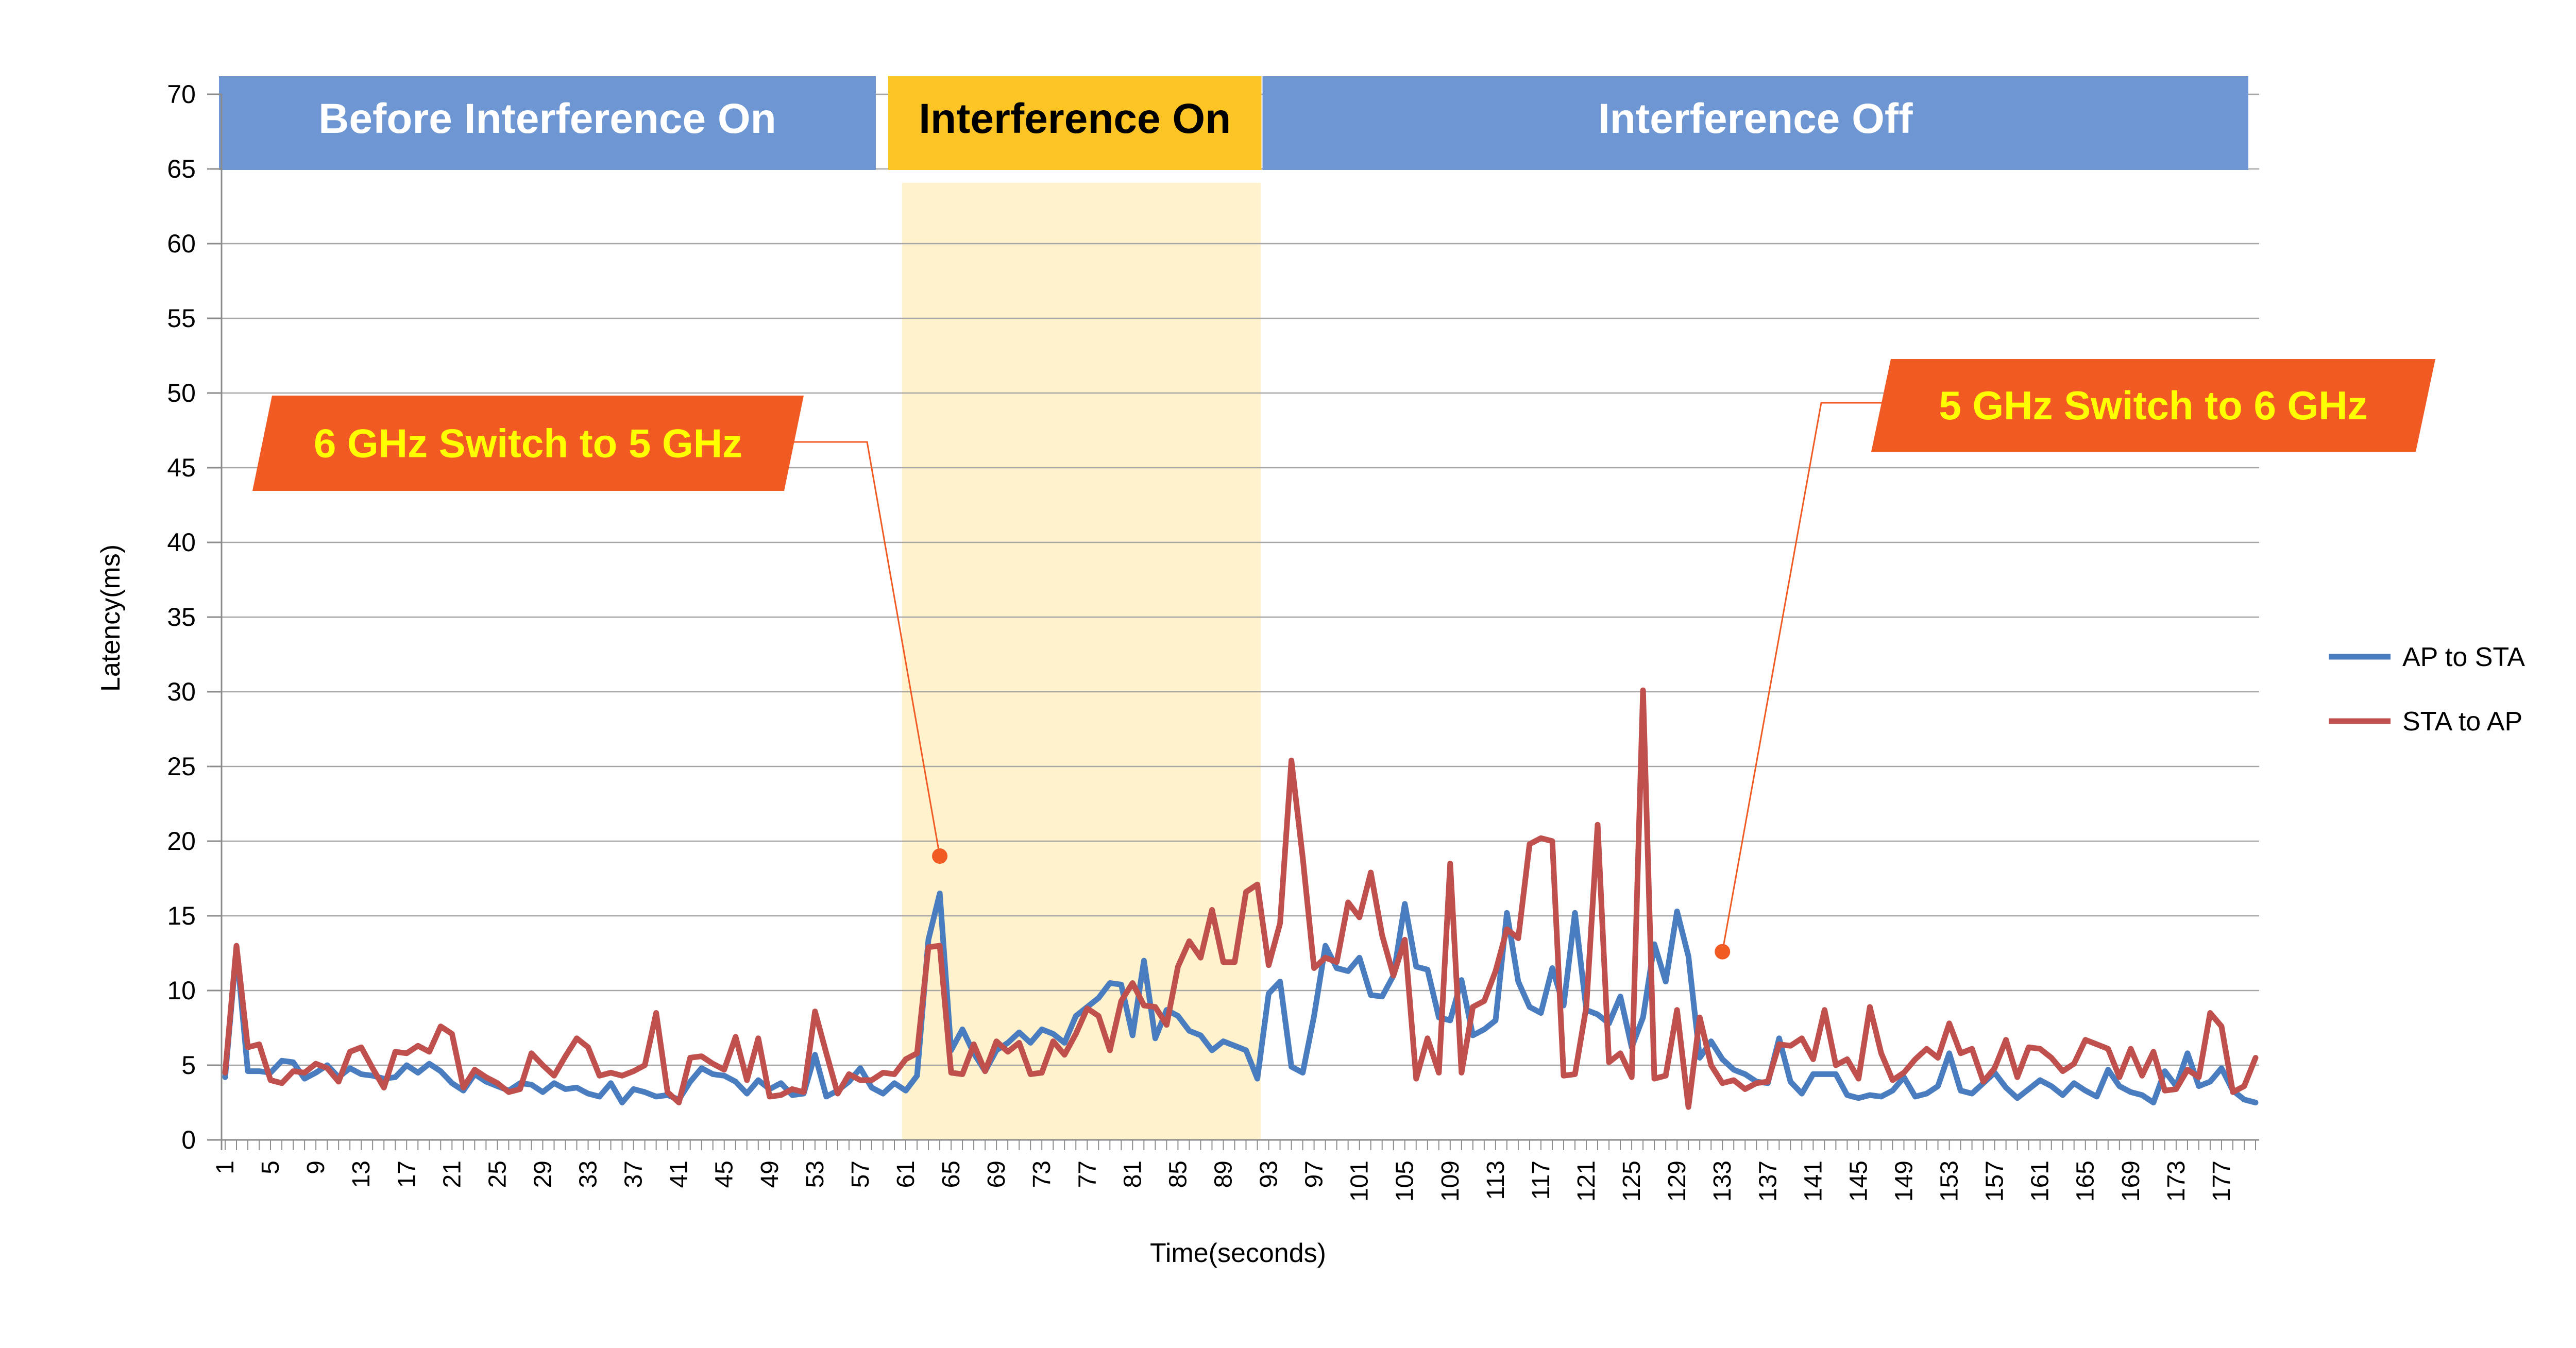 The image size is (2576, 1348). I want to click on phase-banner-label: Interference On, so click(1075, 118).